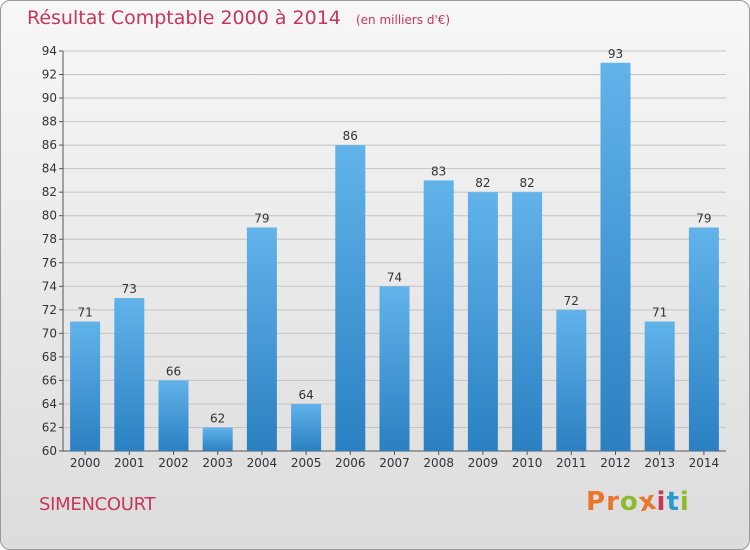 The height and width of the screenshot is (550, 750). Describe the element at coordinates (85, 386) in the screenshot. I see `bar-2000` at that location.